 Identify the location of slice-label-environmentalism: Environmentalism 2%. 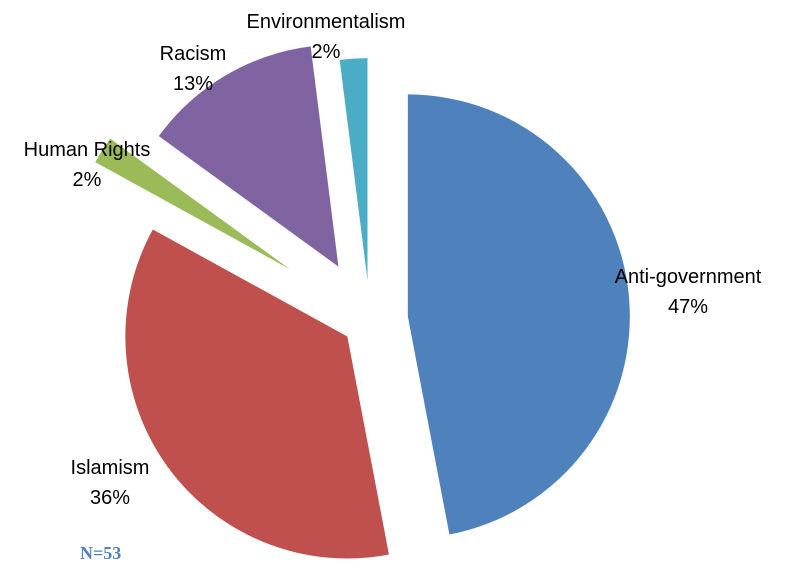
(326, 37).